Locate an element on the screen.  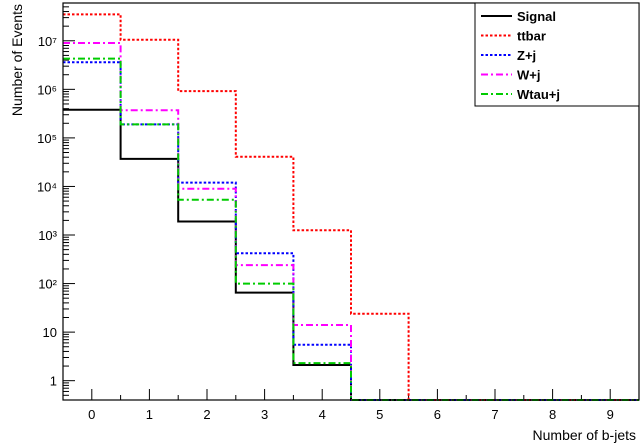
y-tick-label: 10⁷ is located at coordinates (47, 41).